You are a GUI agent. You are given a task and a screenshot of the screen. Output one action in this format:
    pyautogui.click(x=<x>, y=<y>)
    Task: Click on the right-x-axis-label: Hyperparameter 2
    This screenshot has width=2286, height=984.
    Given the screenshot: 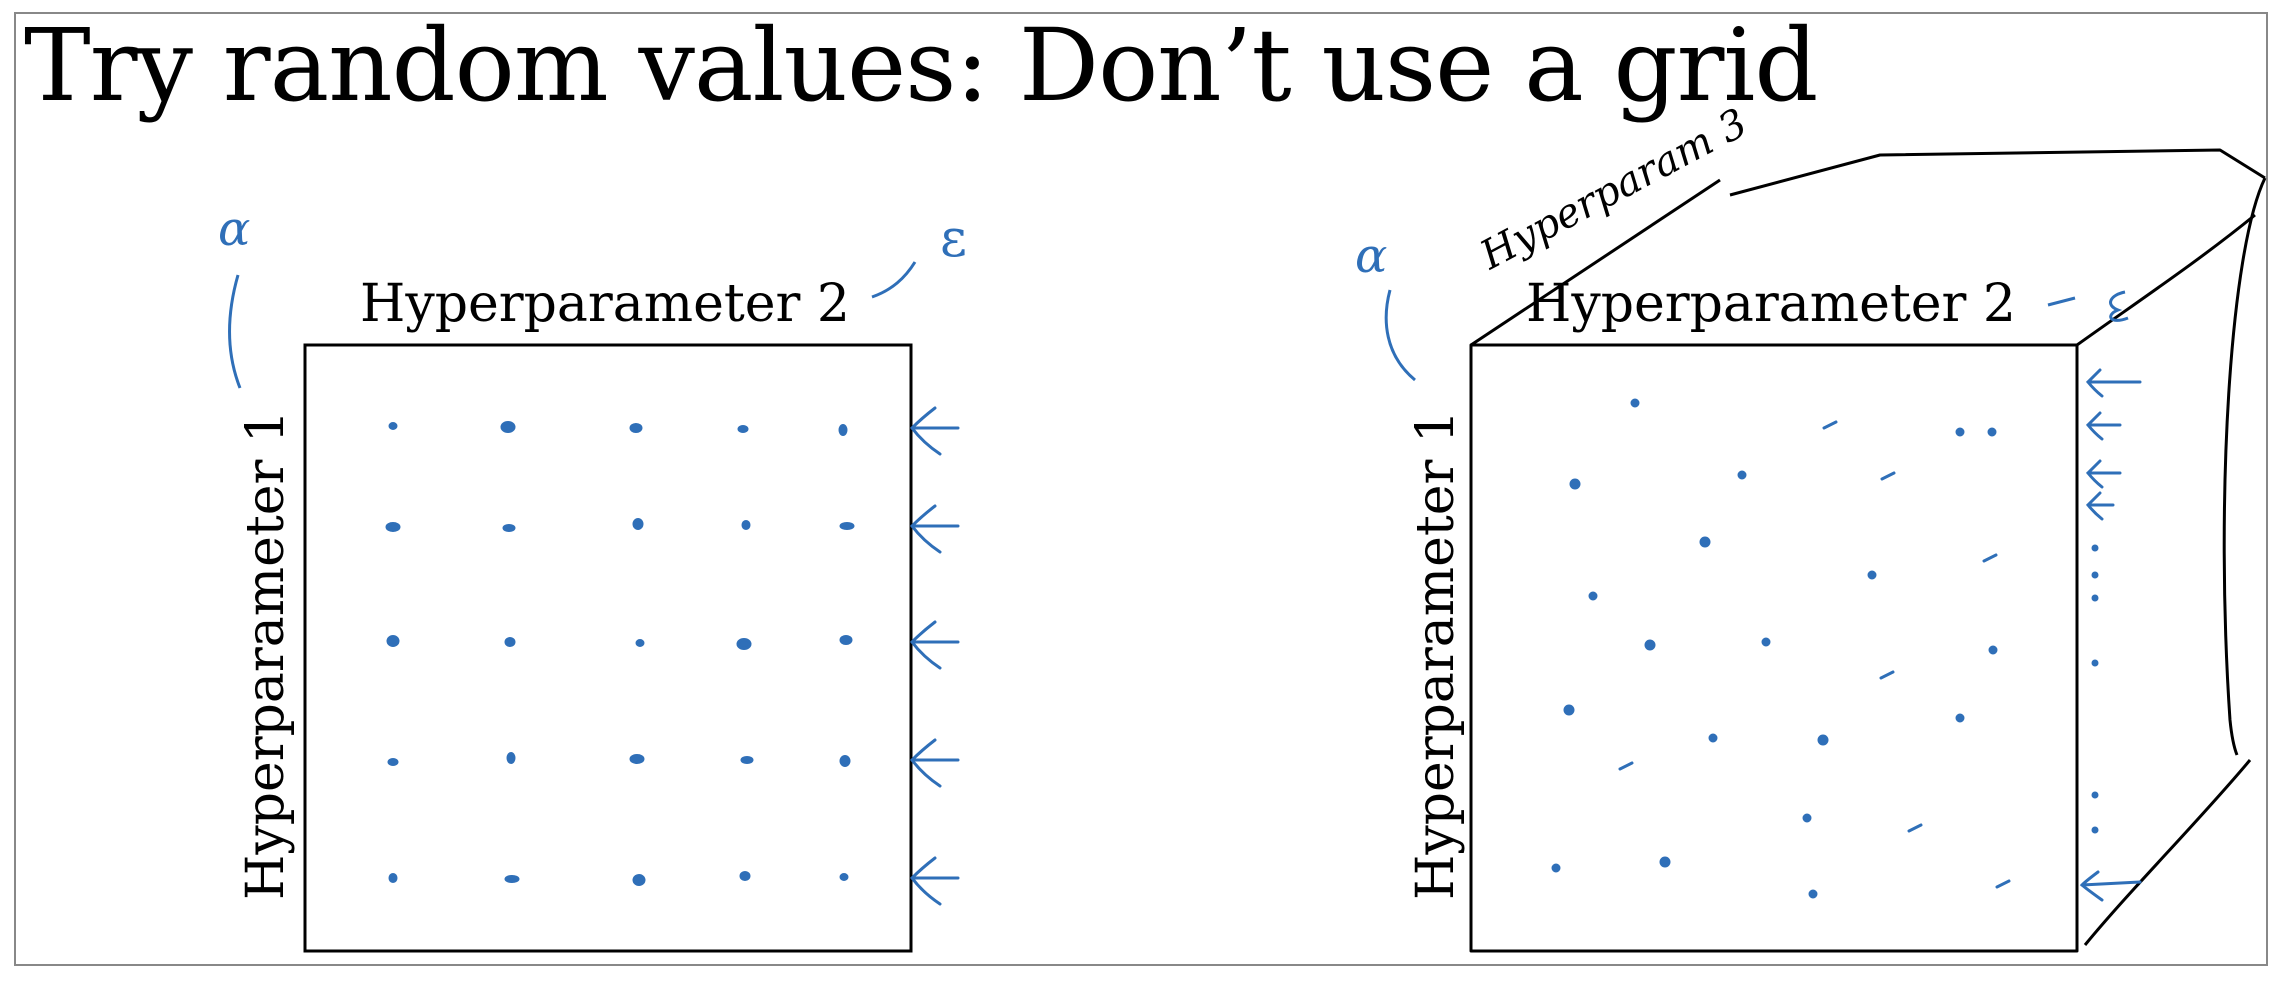 What is the action you would take?
    pyautogui.click(x=1771, y=304)
    